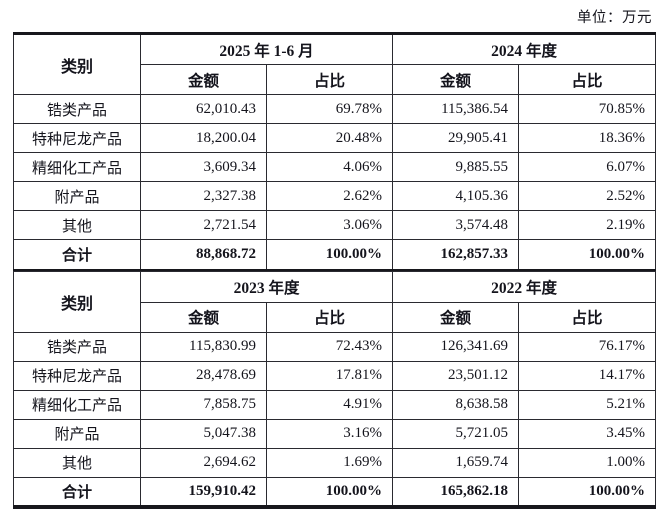  Describe the element at coordinates (456, 109) in the screenshot. I see `amount-cell: 115,386.54` at that location.